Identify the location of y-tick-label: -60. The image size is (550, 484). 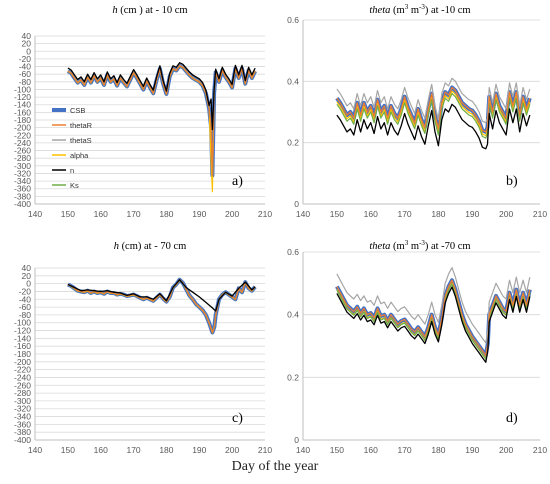
(25, 74).